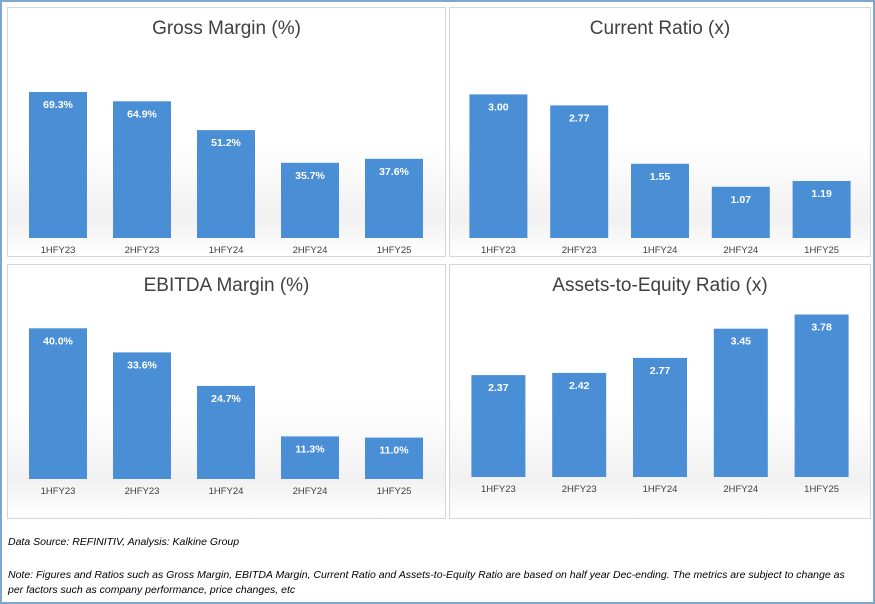  Describe the element at coordinates (821, 194) in the screenshot. I see `data-label: 1.19` at that location.